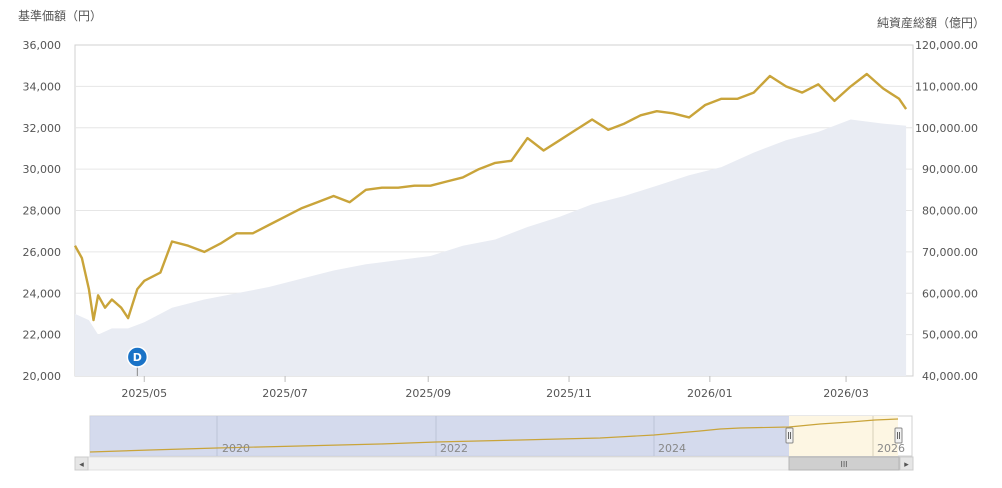  What do you see at coordinates (454, 448) in the screenshot?
I see `navigator-tick-2022: 2022` at bounding box center [454, 448].